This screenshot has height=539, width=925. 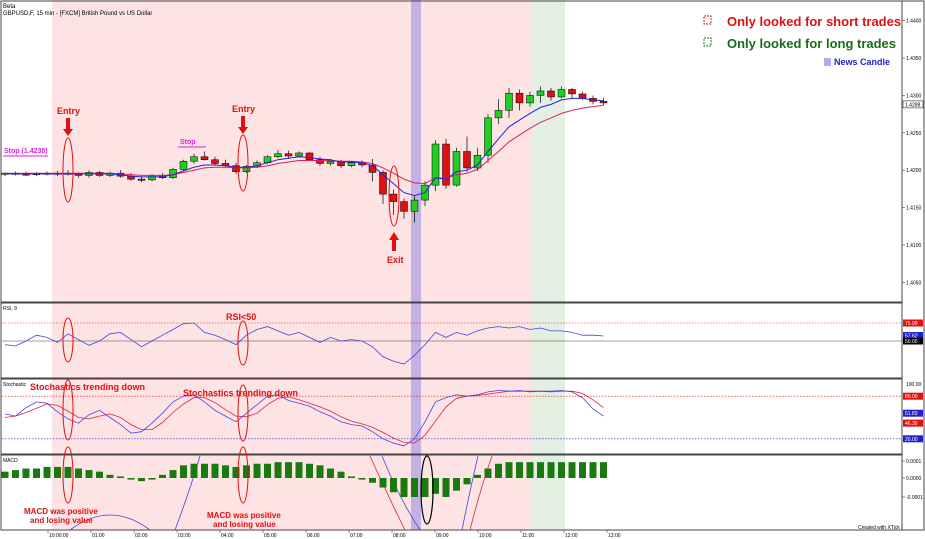 I want to click on time-tick-label: 06:00, so click(x=313, y=536).